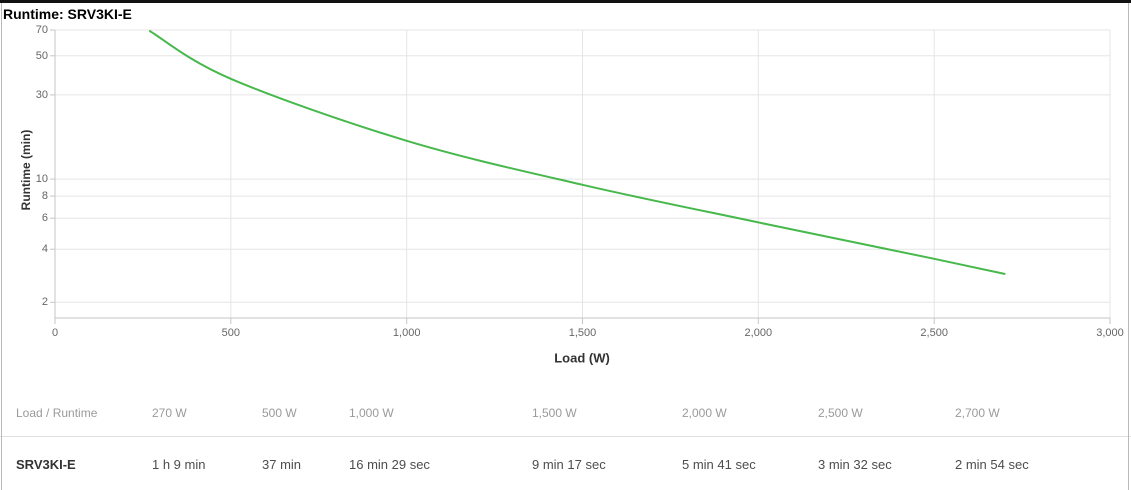 This screenshot has height=490, width=1131. Describe the element at coordinates (1, 246) in the screenshot. I see `panel-left-border` at that location.